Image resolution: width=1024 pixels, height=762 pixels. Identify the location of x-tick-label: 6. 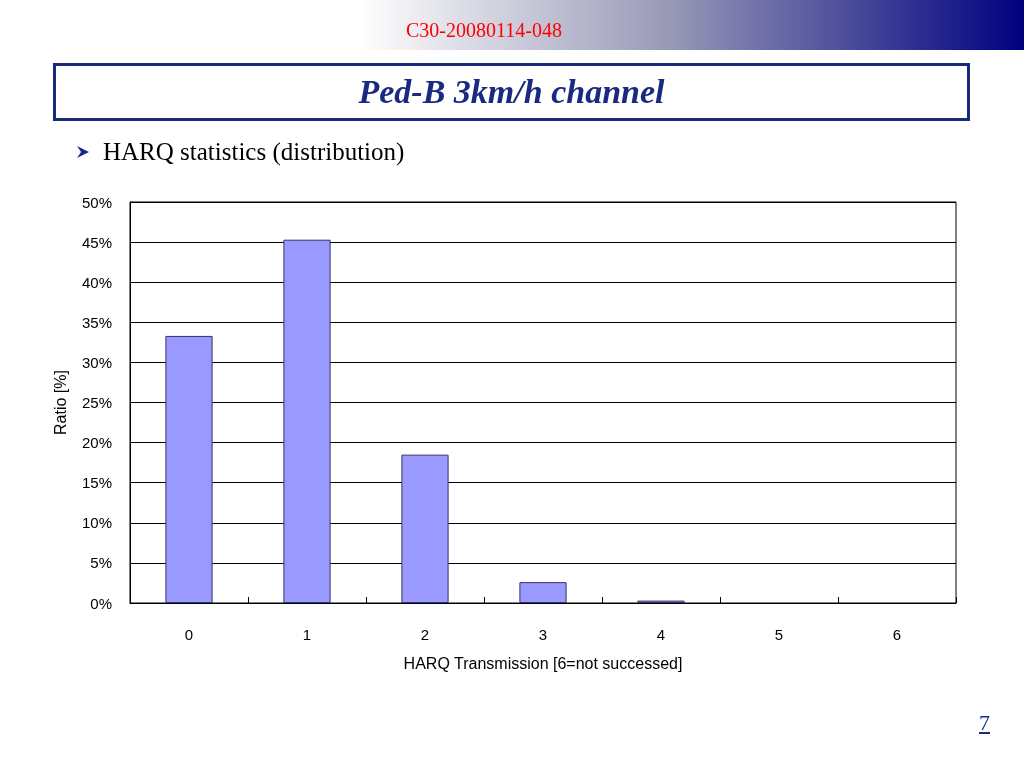
(897, 634).